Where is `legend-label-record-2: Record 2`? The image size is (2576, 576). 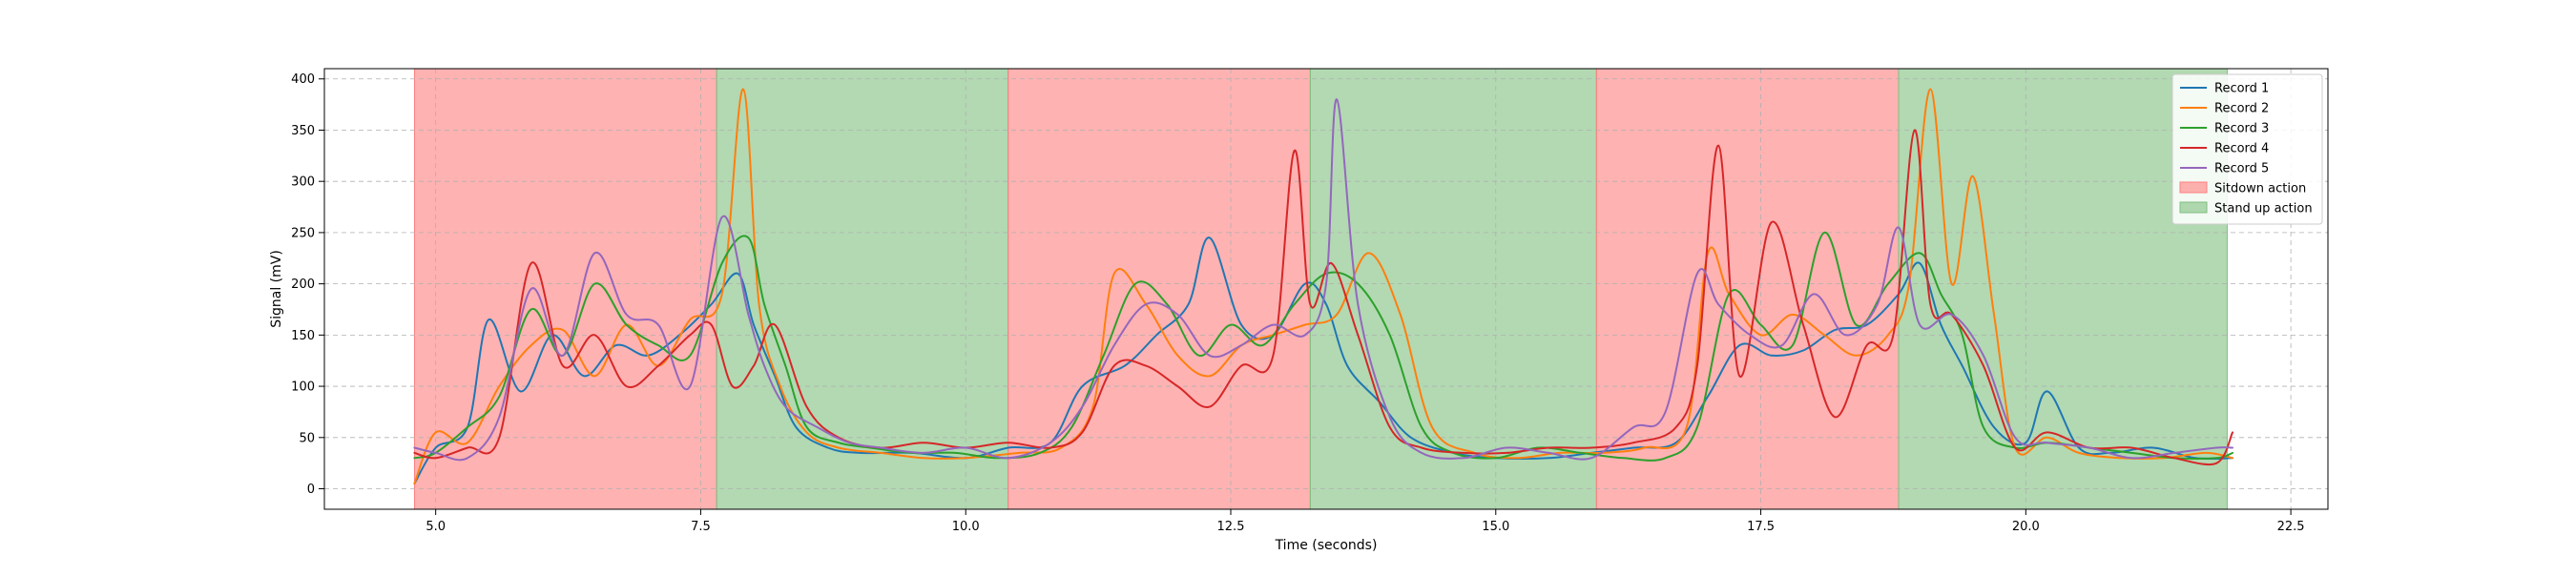
legend-label-record-2: Record 2 is located at coordinates (2241, 109).